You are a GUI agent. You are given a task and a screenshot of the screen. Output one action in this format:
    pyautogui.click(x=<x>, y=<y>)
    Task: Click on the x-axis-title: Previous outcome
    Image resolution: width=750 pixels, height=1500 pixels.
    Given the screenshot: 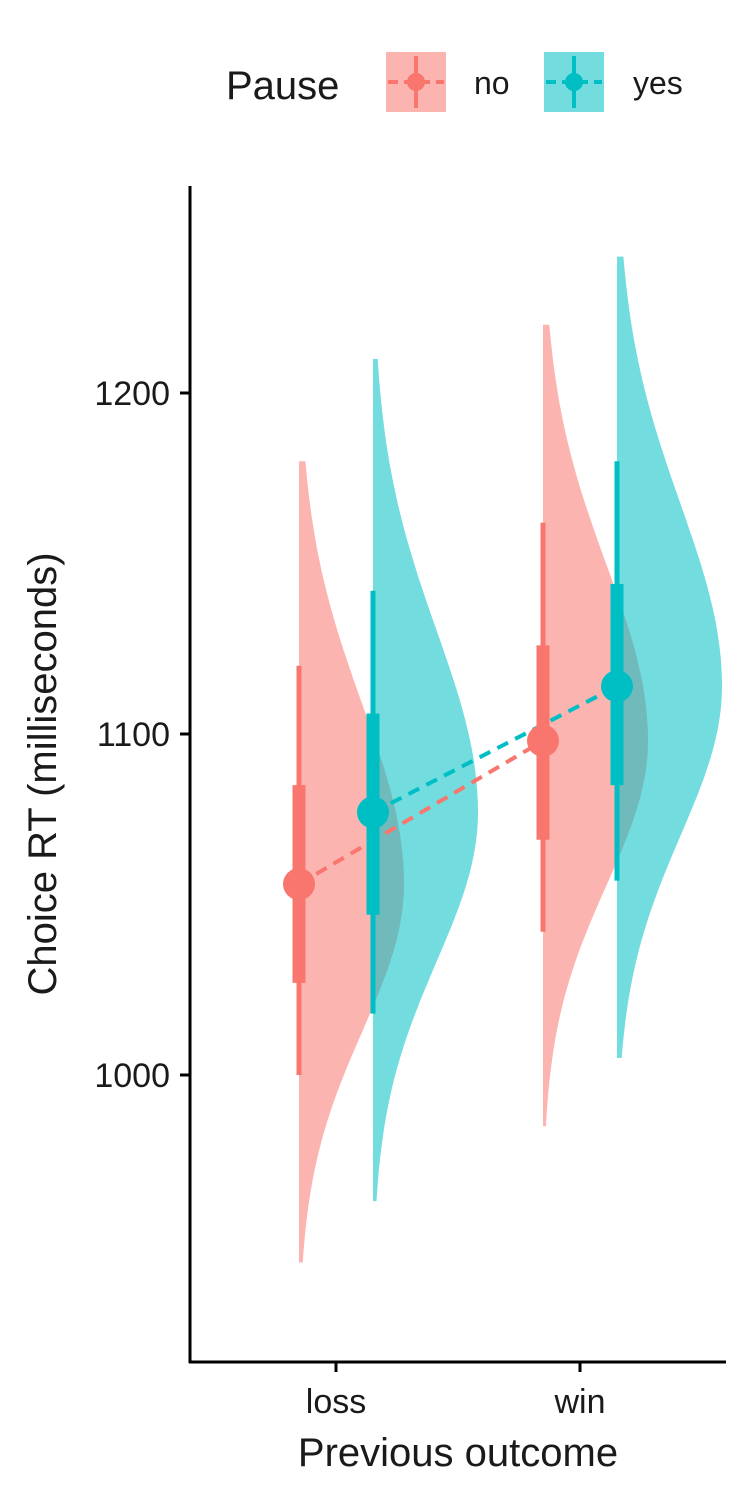 What is the action you would take?
    pyautogui.click(x=458, y=1453)
    